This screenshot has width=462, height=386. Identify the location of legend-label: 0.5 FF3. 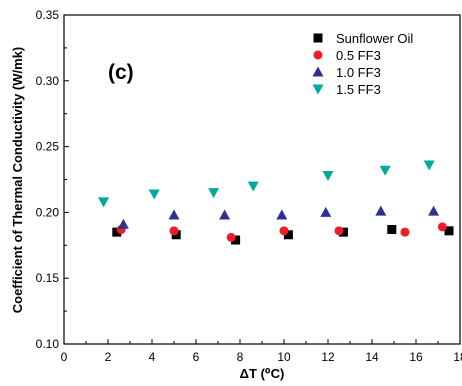
(358, 55).